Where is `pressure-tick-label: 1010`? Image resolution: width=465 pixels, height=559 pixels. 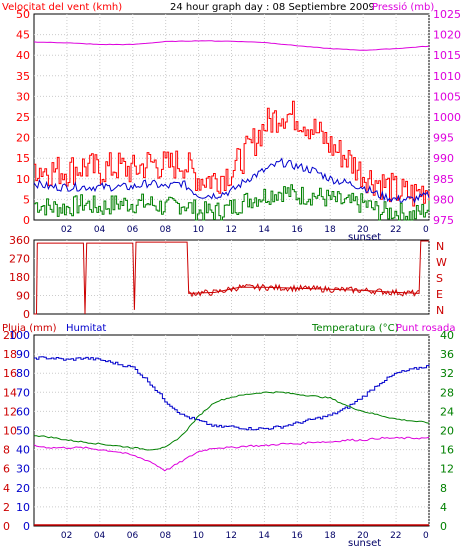
pressure-tick-label: 1010 is located at coordinates (447, 76).